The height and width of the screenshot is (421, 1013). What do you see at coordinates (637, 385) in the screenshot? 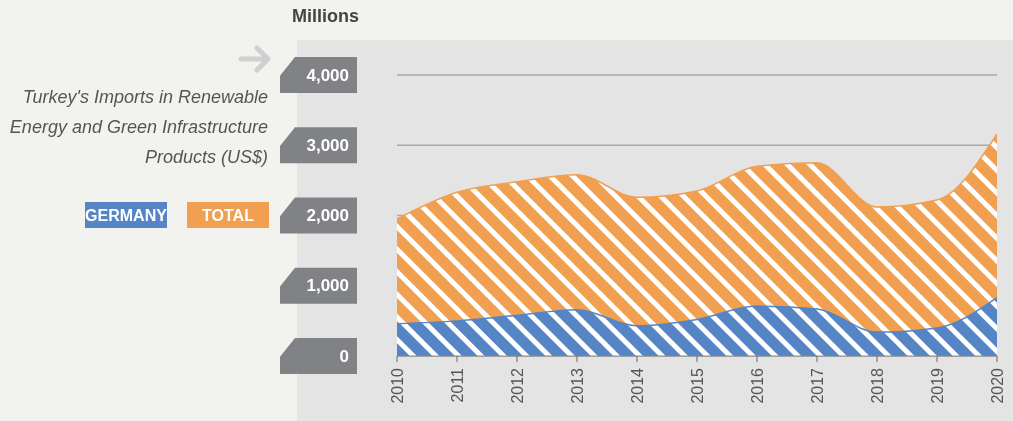
I see `x-tick-label: 2014` at bounding box center [637, 385].